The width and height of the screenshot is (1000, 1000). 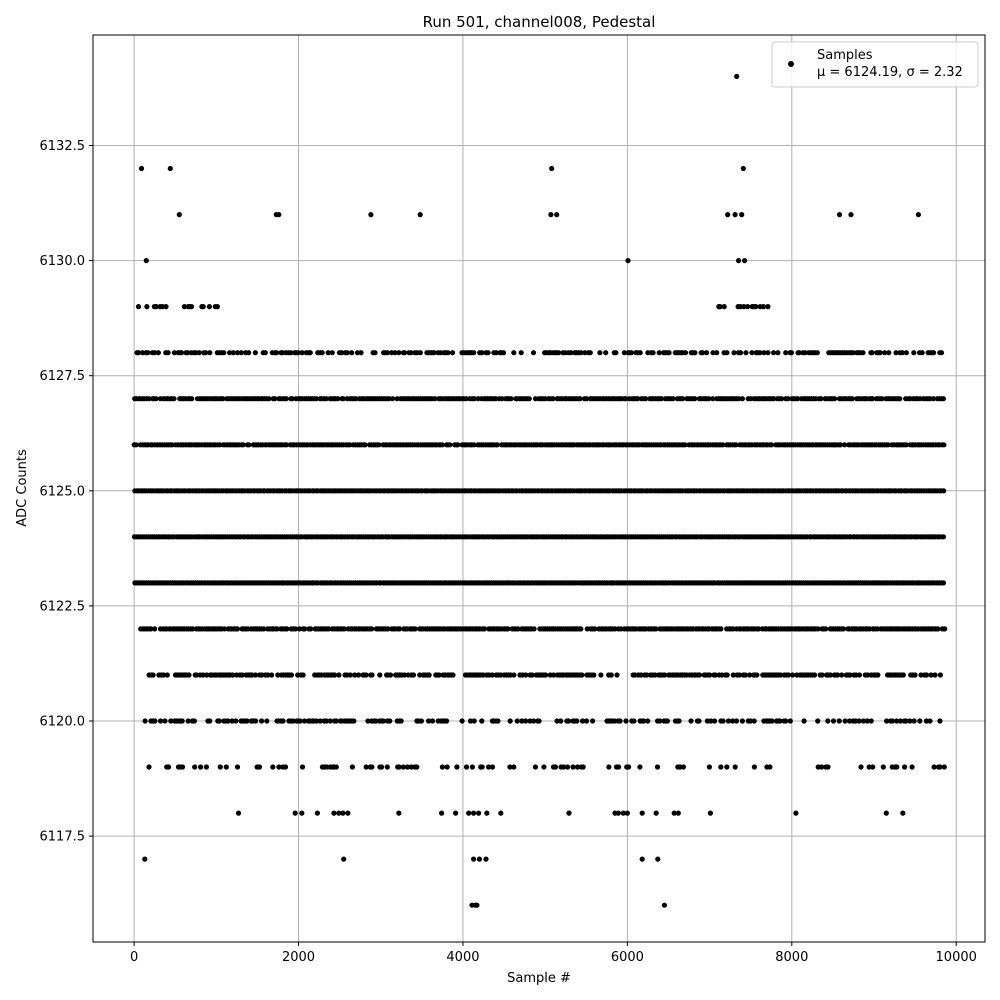 I want to click on x-tick-label: 2000, so click(x=298, y=957).